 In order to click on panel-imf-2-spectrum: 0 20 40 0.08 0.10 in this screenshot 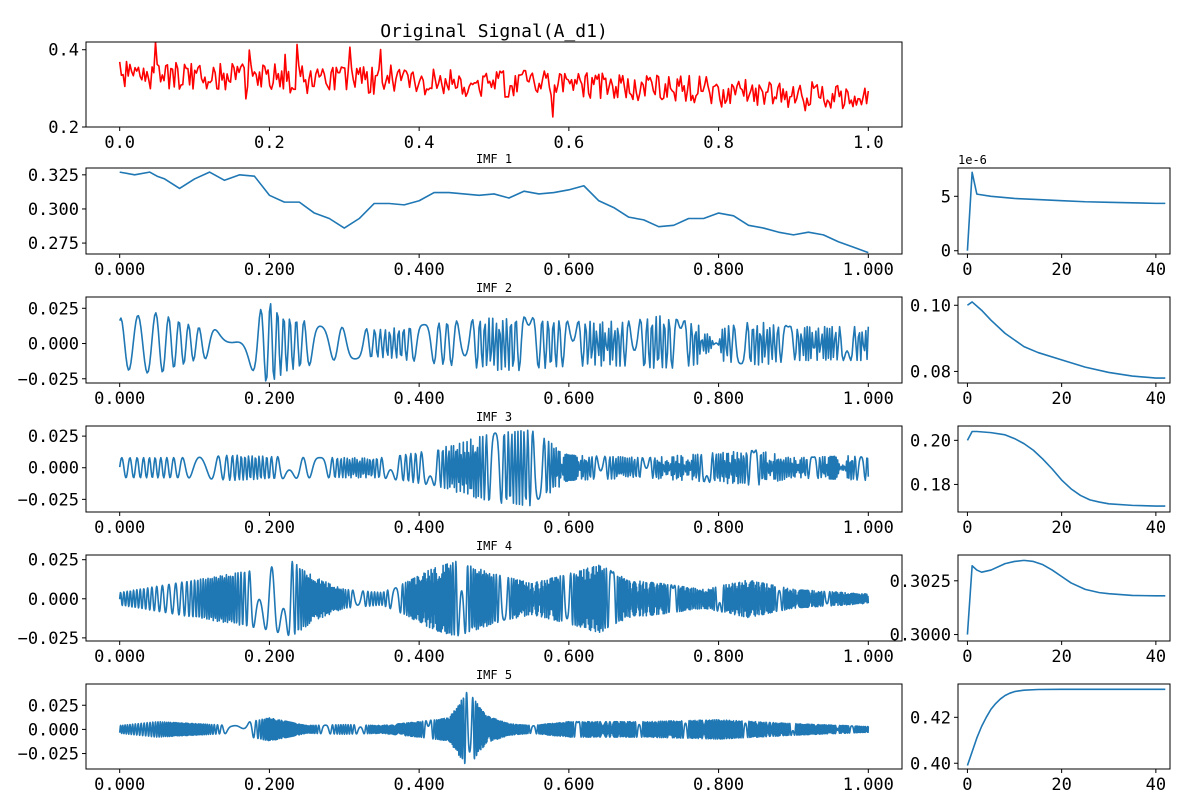, I will do `click(1040, 352)`.